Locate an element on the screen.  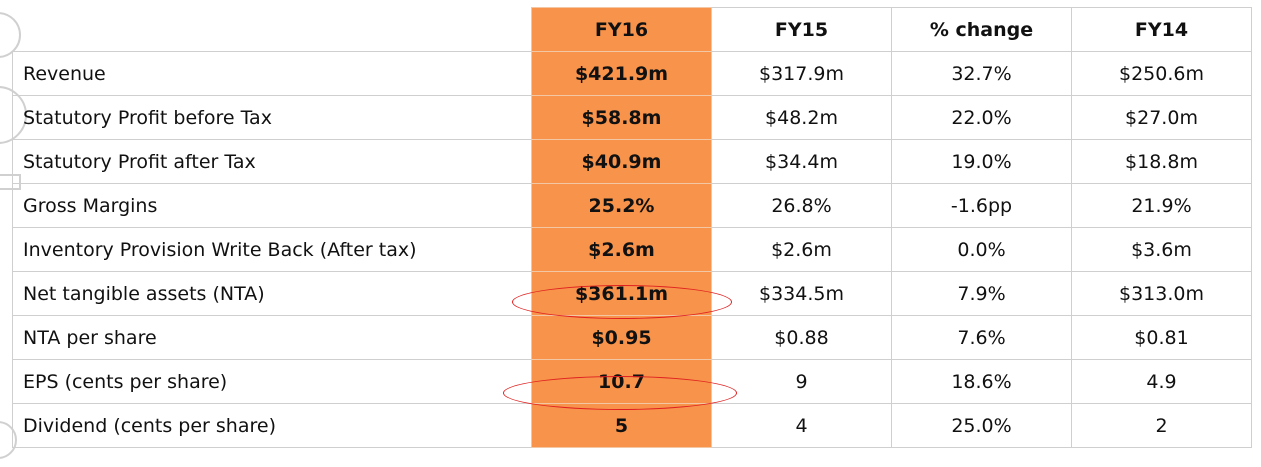
row-label: Dividend (cents per share) is located at coordinates (272, 425).